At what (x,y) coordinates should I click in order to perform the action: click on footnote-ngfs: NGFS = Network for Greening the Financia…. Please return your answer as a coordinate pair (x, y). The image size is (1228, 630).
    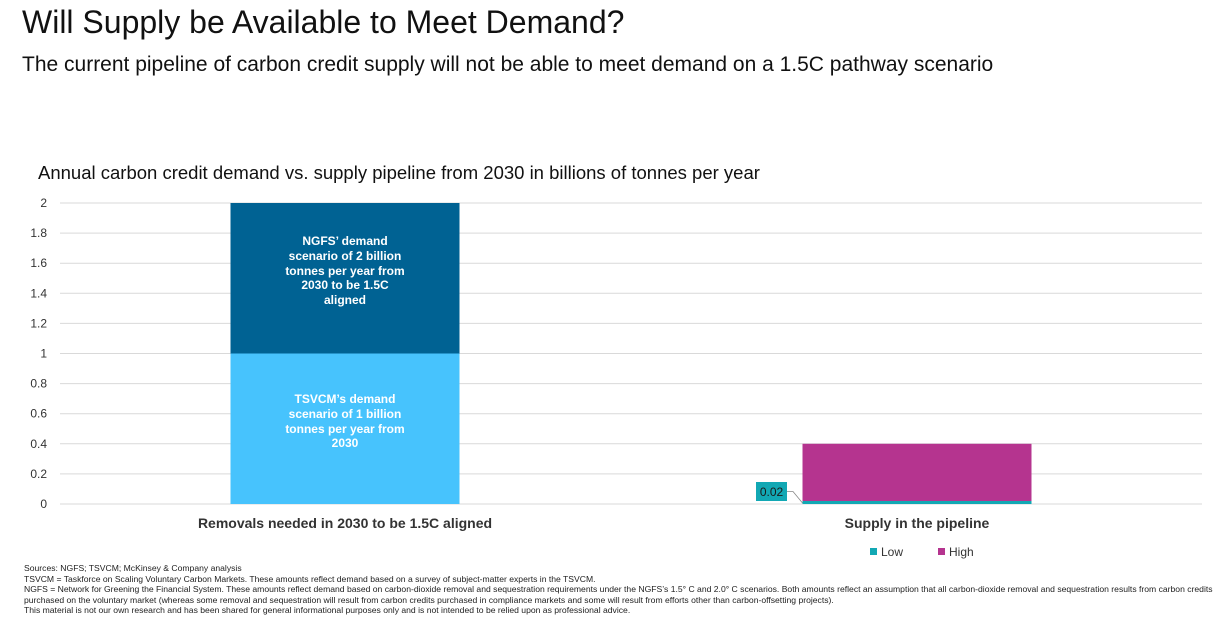
    Looking at the image, I should click on (618, 594).